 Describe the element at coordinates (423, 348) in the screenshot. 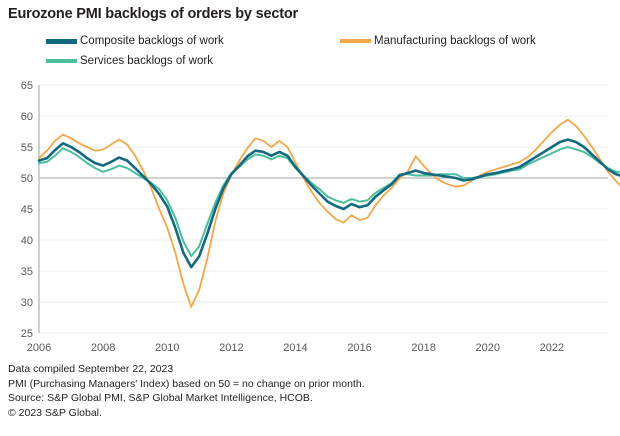

I see `x-axis-tick-label: 2018` at that location.